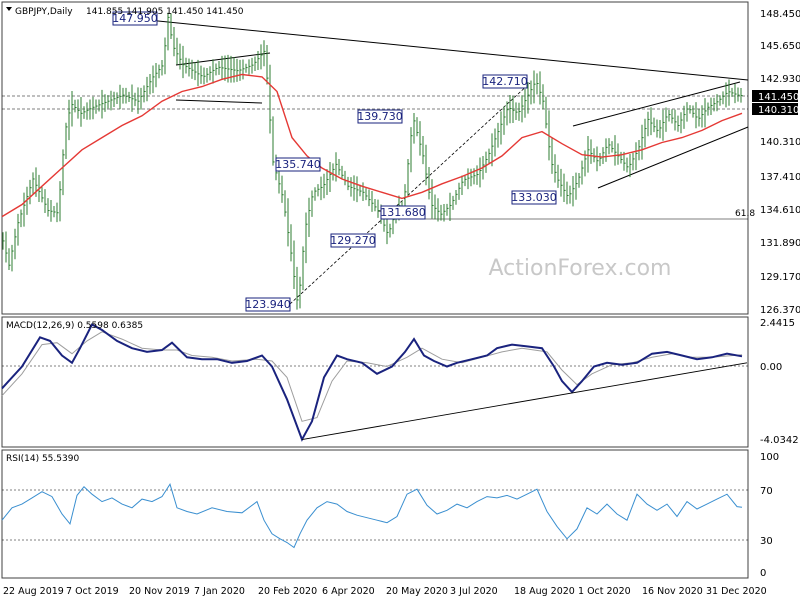  I want to click on y-tick: 0.00, so click(771, 367).